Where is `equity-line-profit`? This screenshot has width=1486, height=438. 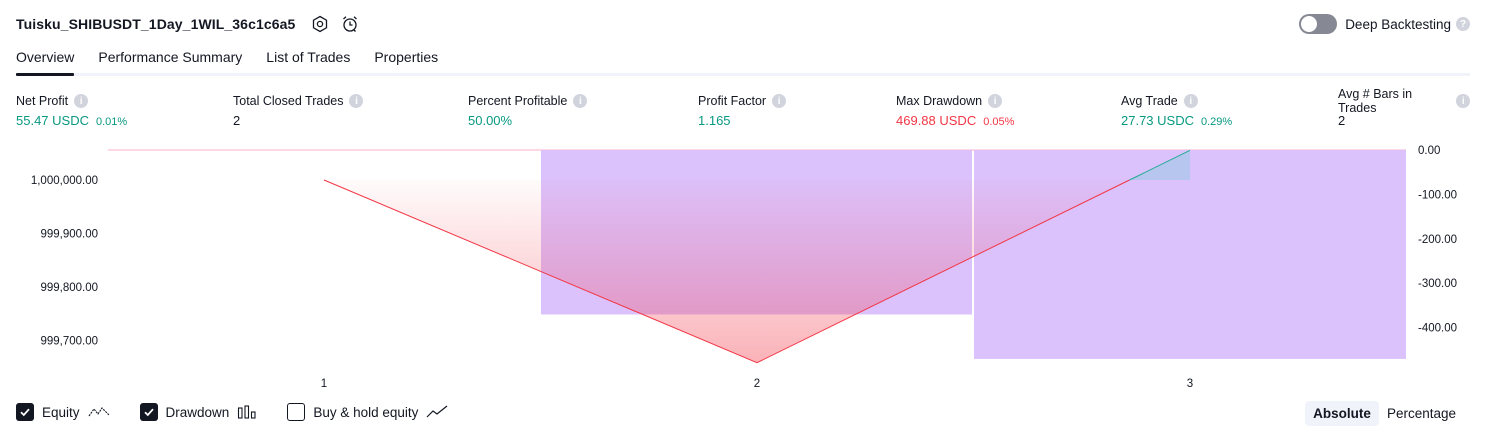 equity-line-profit is located at coordinates (1160, 165).